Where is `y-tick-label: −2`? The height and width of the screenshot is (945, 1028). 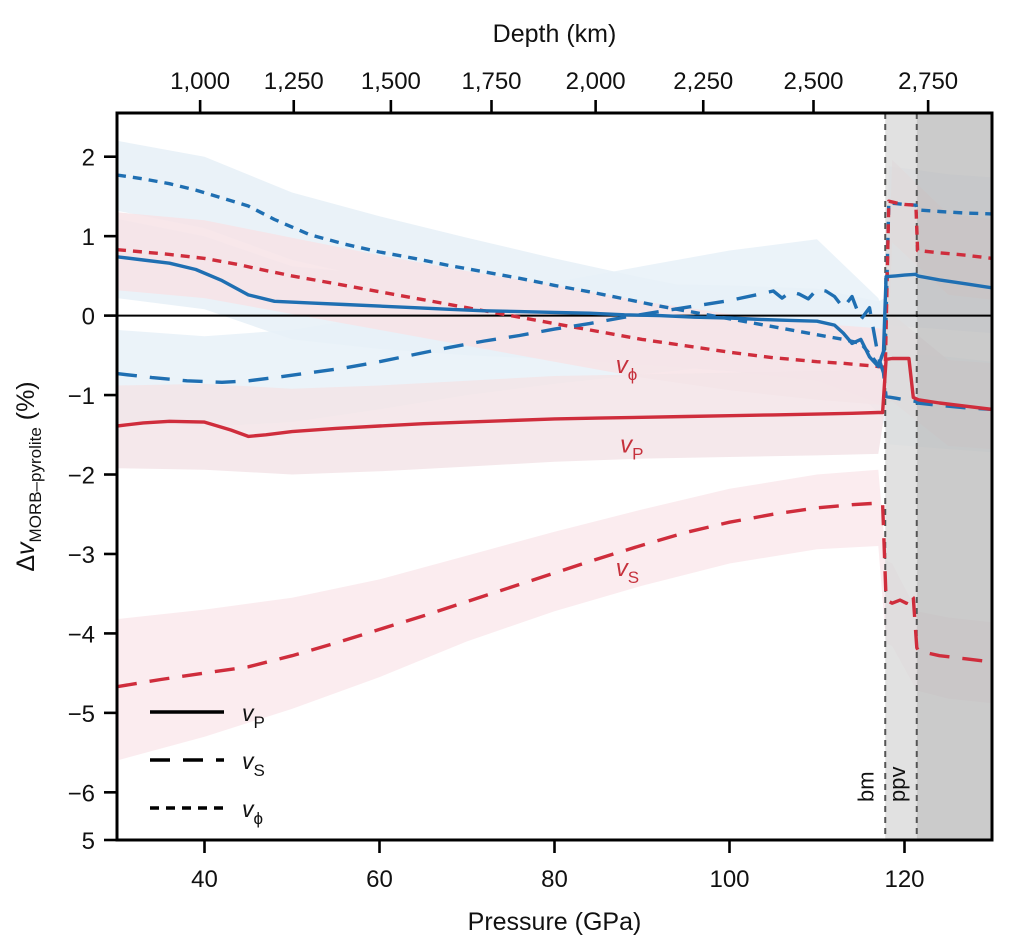
y-tick-label: −2 is located at coordinates (81, 476).